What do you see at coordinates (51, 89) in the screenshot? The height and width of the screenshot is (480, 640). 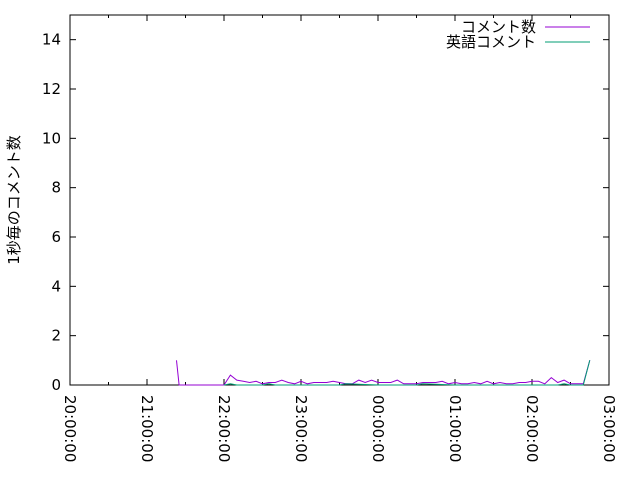 I see `y-tick-label: 12` at bounding box center [51, 89].